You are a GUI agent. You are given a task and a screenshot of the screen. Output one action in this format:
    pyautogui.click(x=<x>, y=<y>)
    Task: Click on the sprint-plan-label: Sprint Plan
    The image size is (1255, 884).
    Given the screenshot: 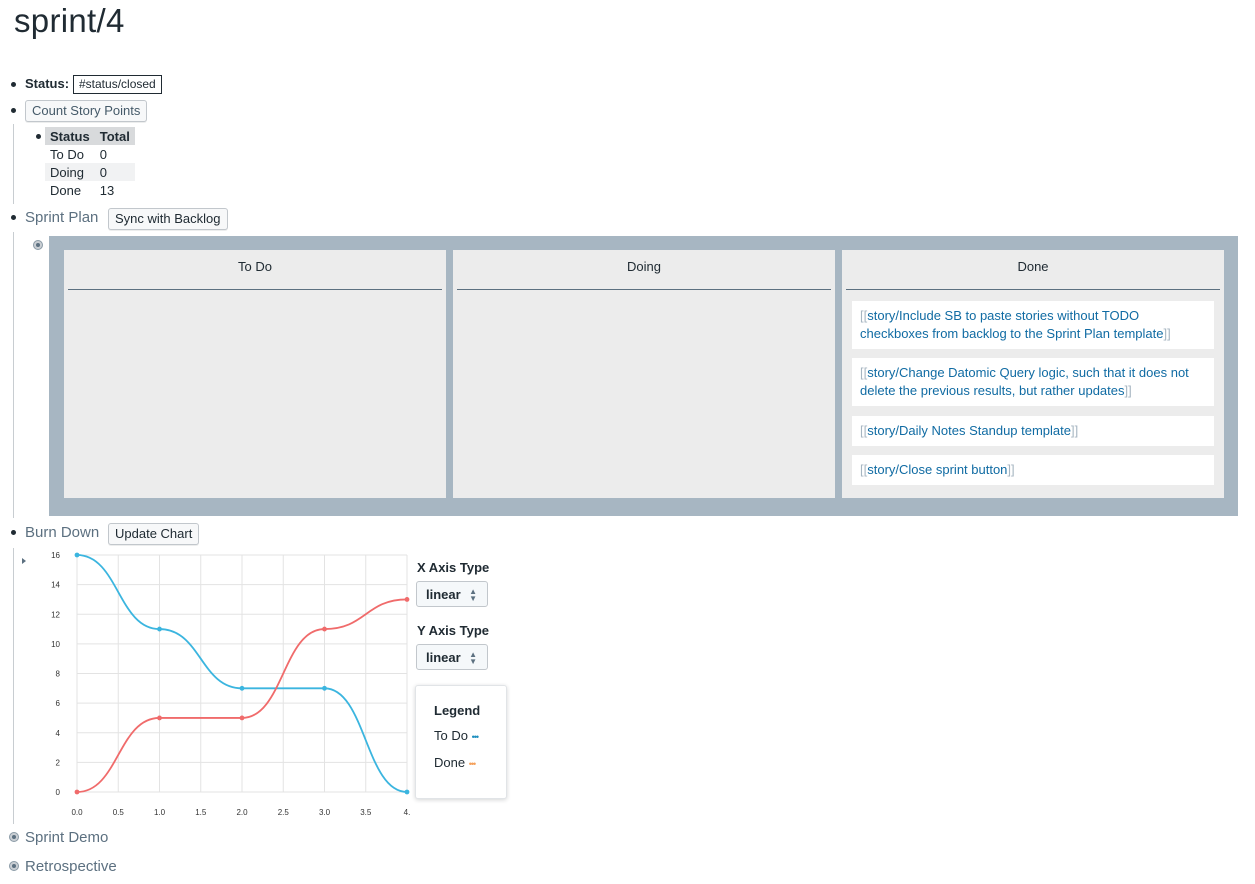 What is the action you would take?
    pyautogui.click(x=62, y=217)
    